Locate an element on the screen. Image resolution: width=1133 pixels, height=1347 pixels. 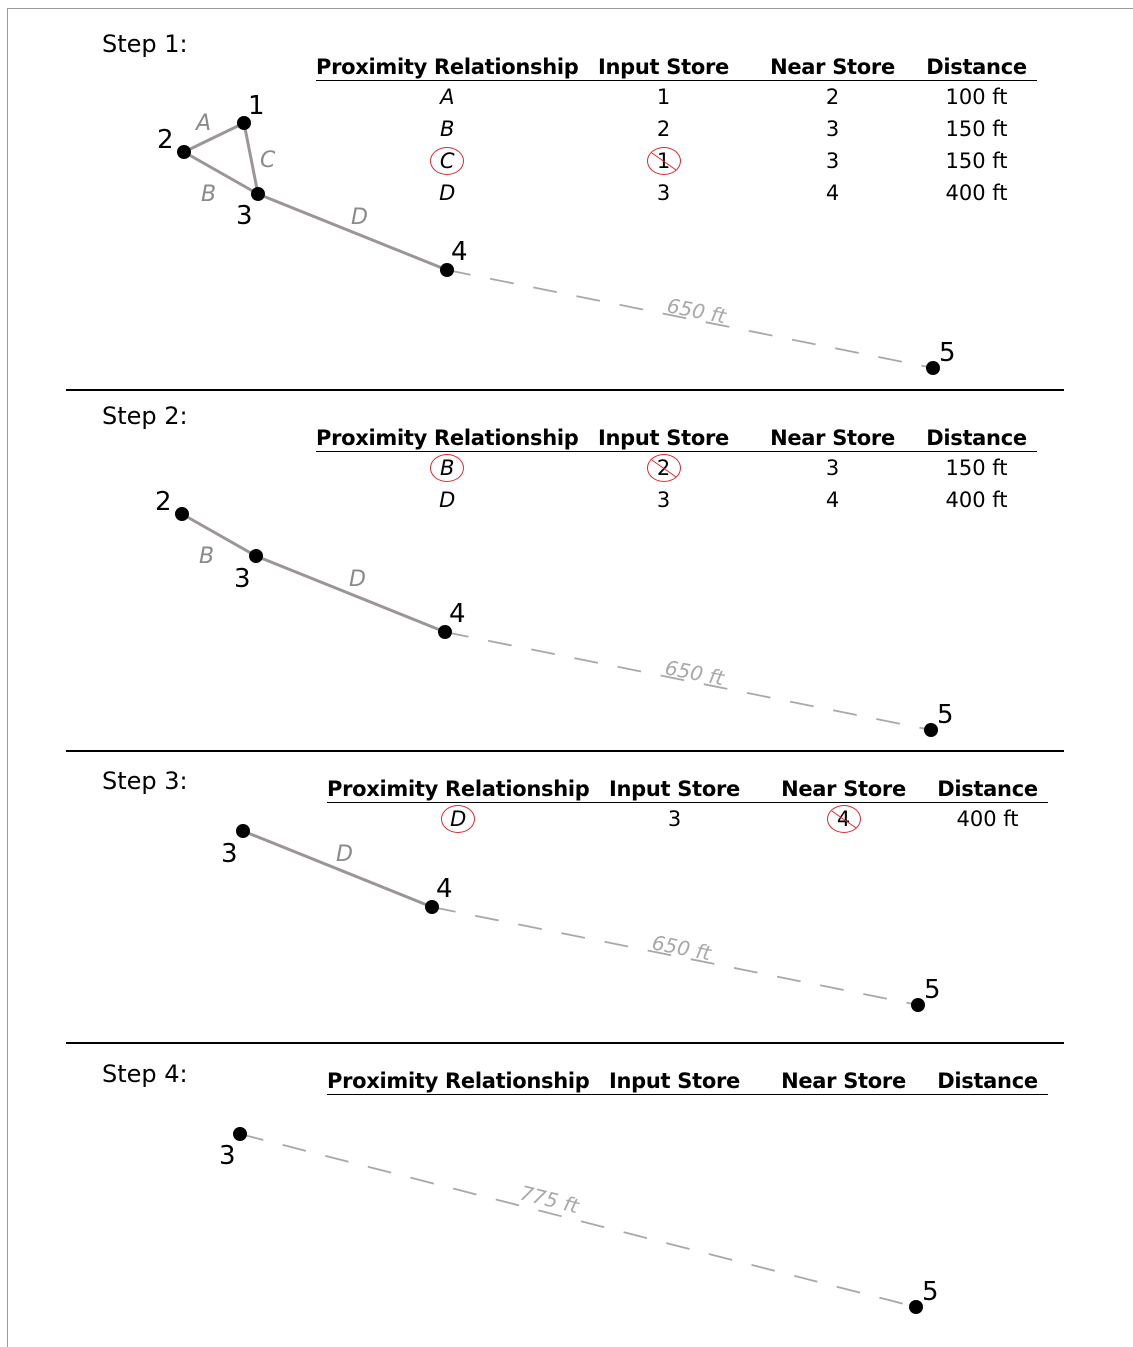
edge-c is located at coordinates (251, 158).